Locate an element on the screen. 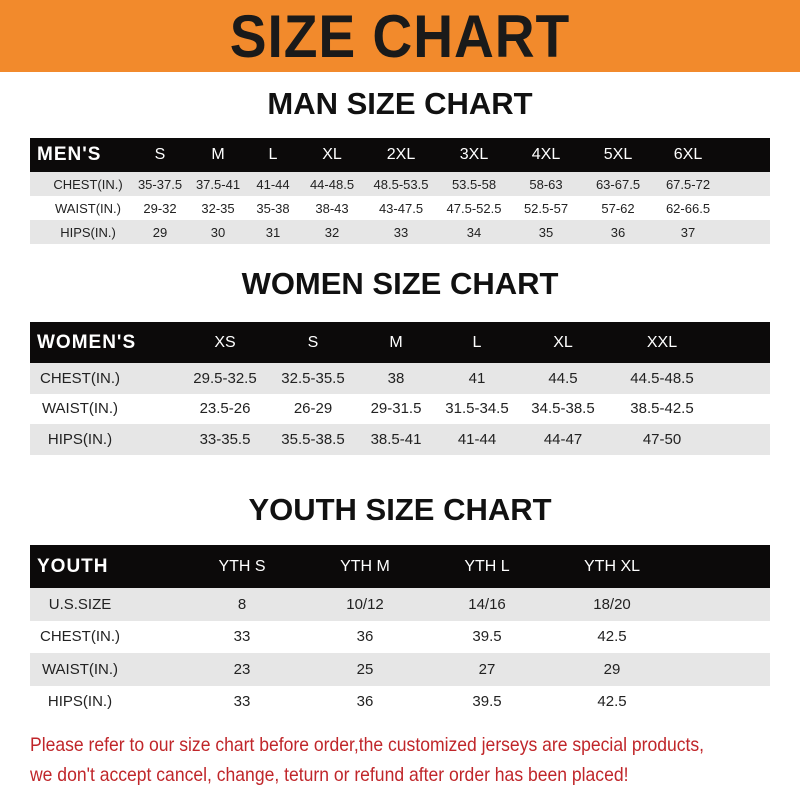 This screenshot has width=800, height=800. banner-title: SIZE CHART is located at coordinates (400, 36).